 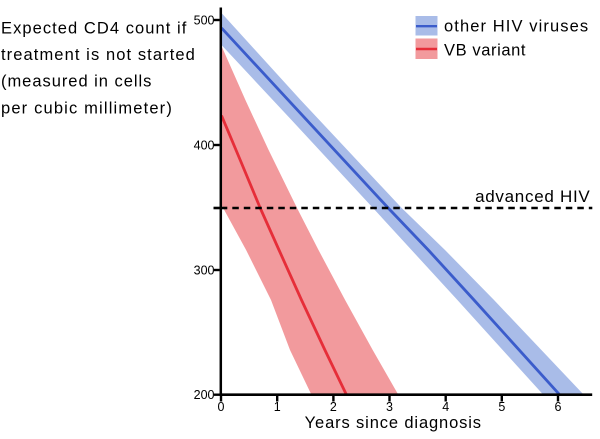 What do you see at coordinates (532, 196) in the screenshot?
I see `svg-text: advanced HIV` at bounding box center [532, 196].